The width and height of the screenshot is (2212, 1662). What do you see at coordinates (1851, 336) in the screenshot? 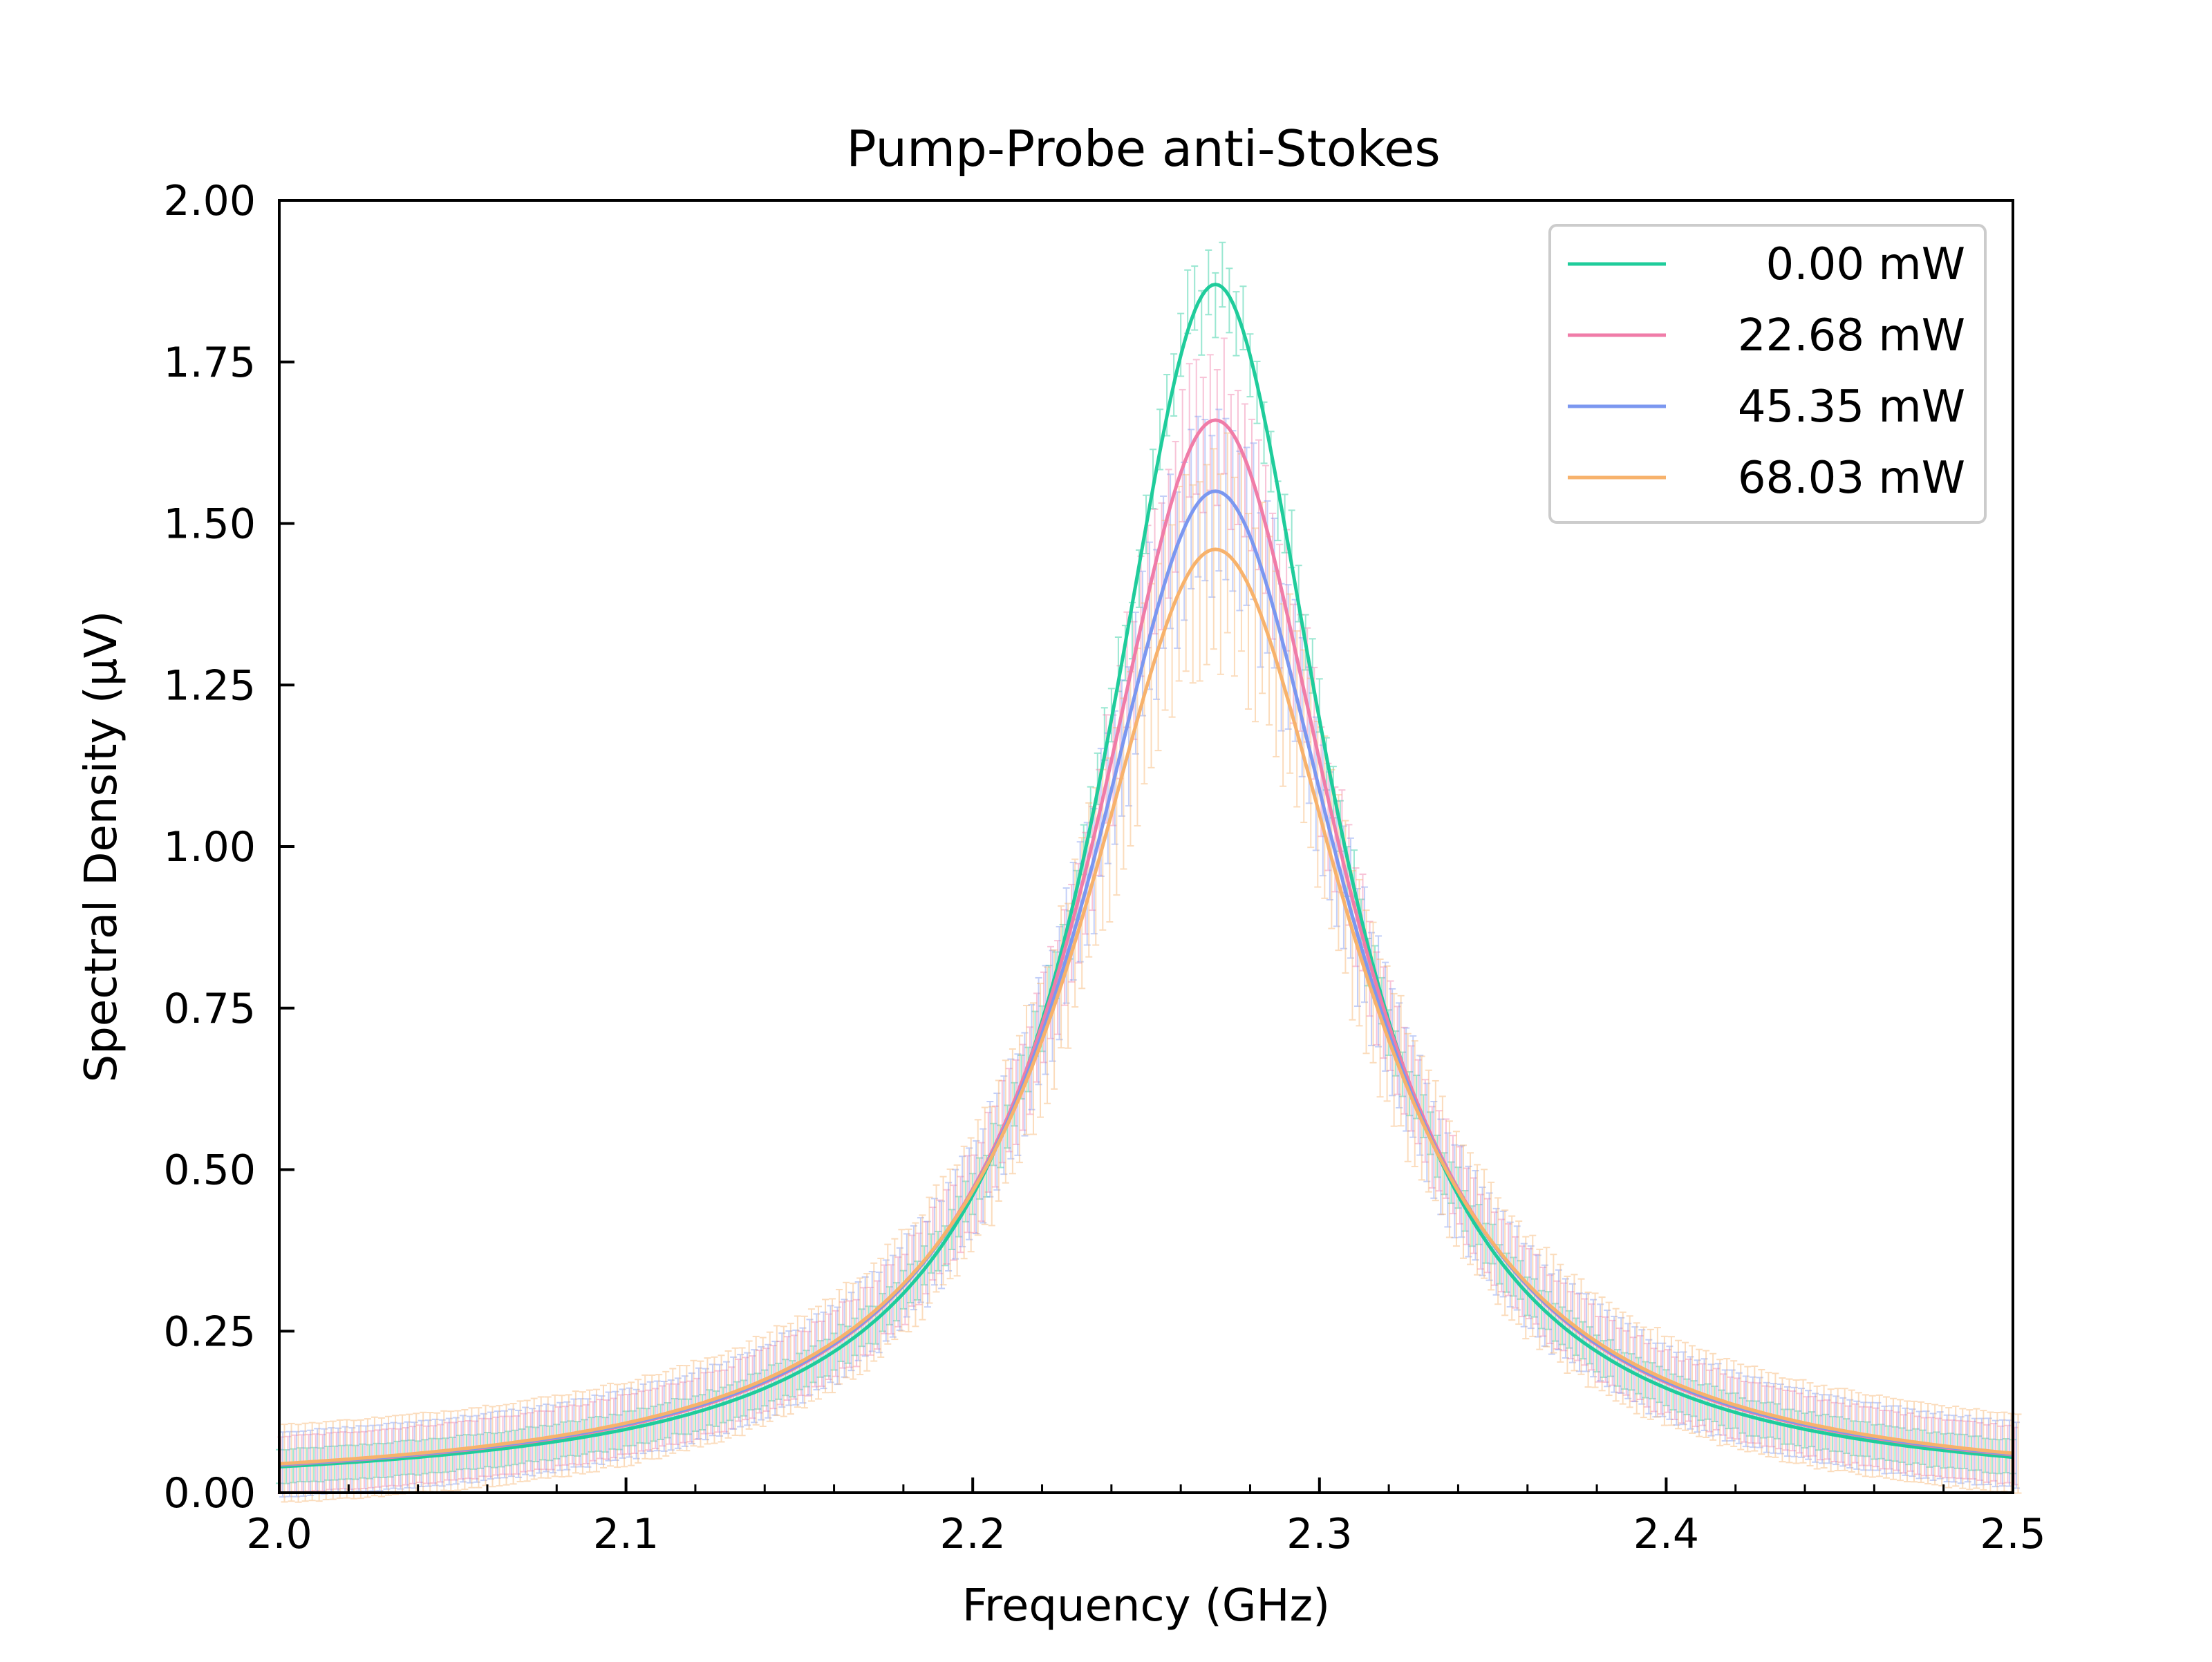
I see `legend-label-1: 22.68 mW` at bounding box center [1851, 336].